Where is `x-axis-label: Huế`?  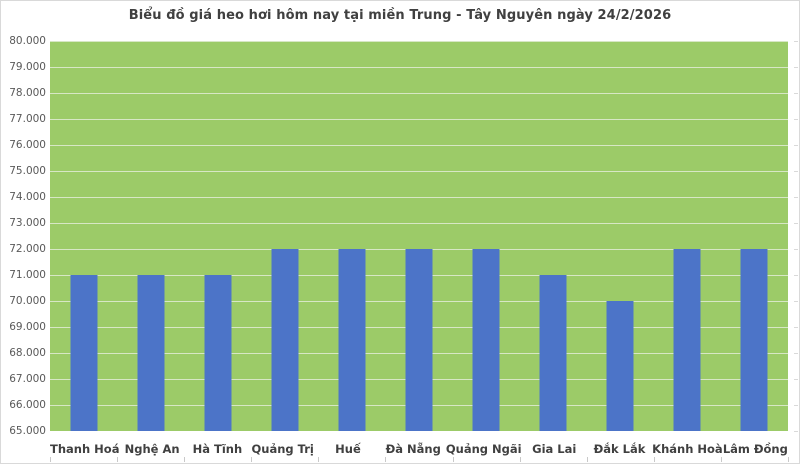 x-axis-label: Huế is located at coordinates (348, 449).